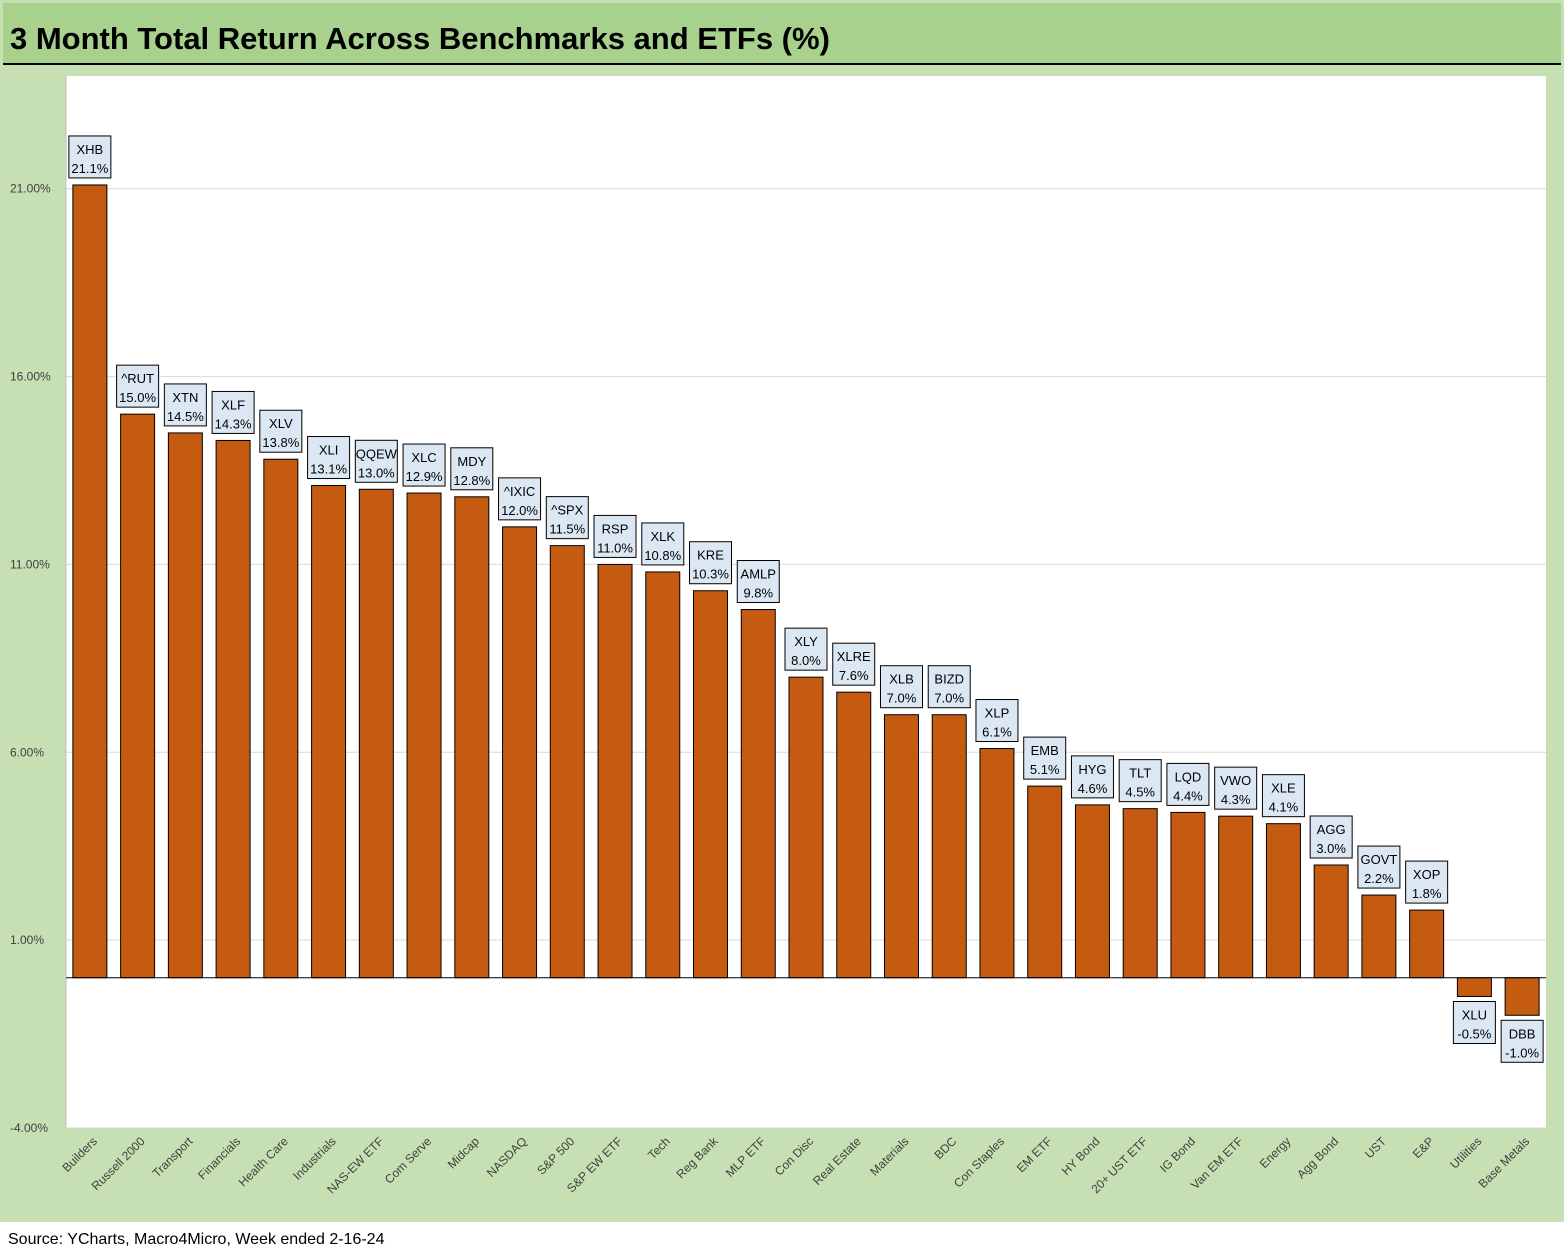 Image resolution: width=1564 pixels, height=1260 pixels. I want to click on data-label-ticker: XLF, so click(233, 404).